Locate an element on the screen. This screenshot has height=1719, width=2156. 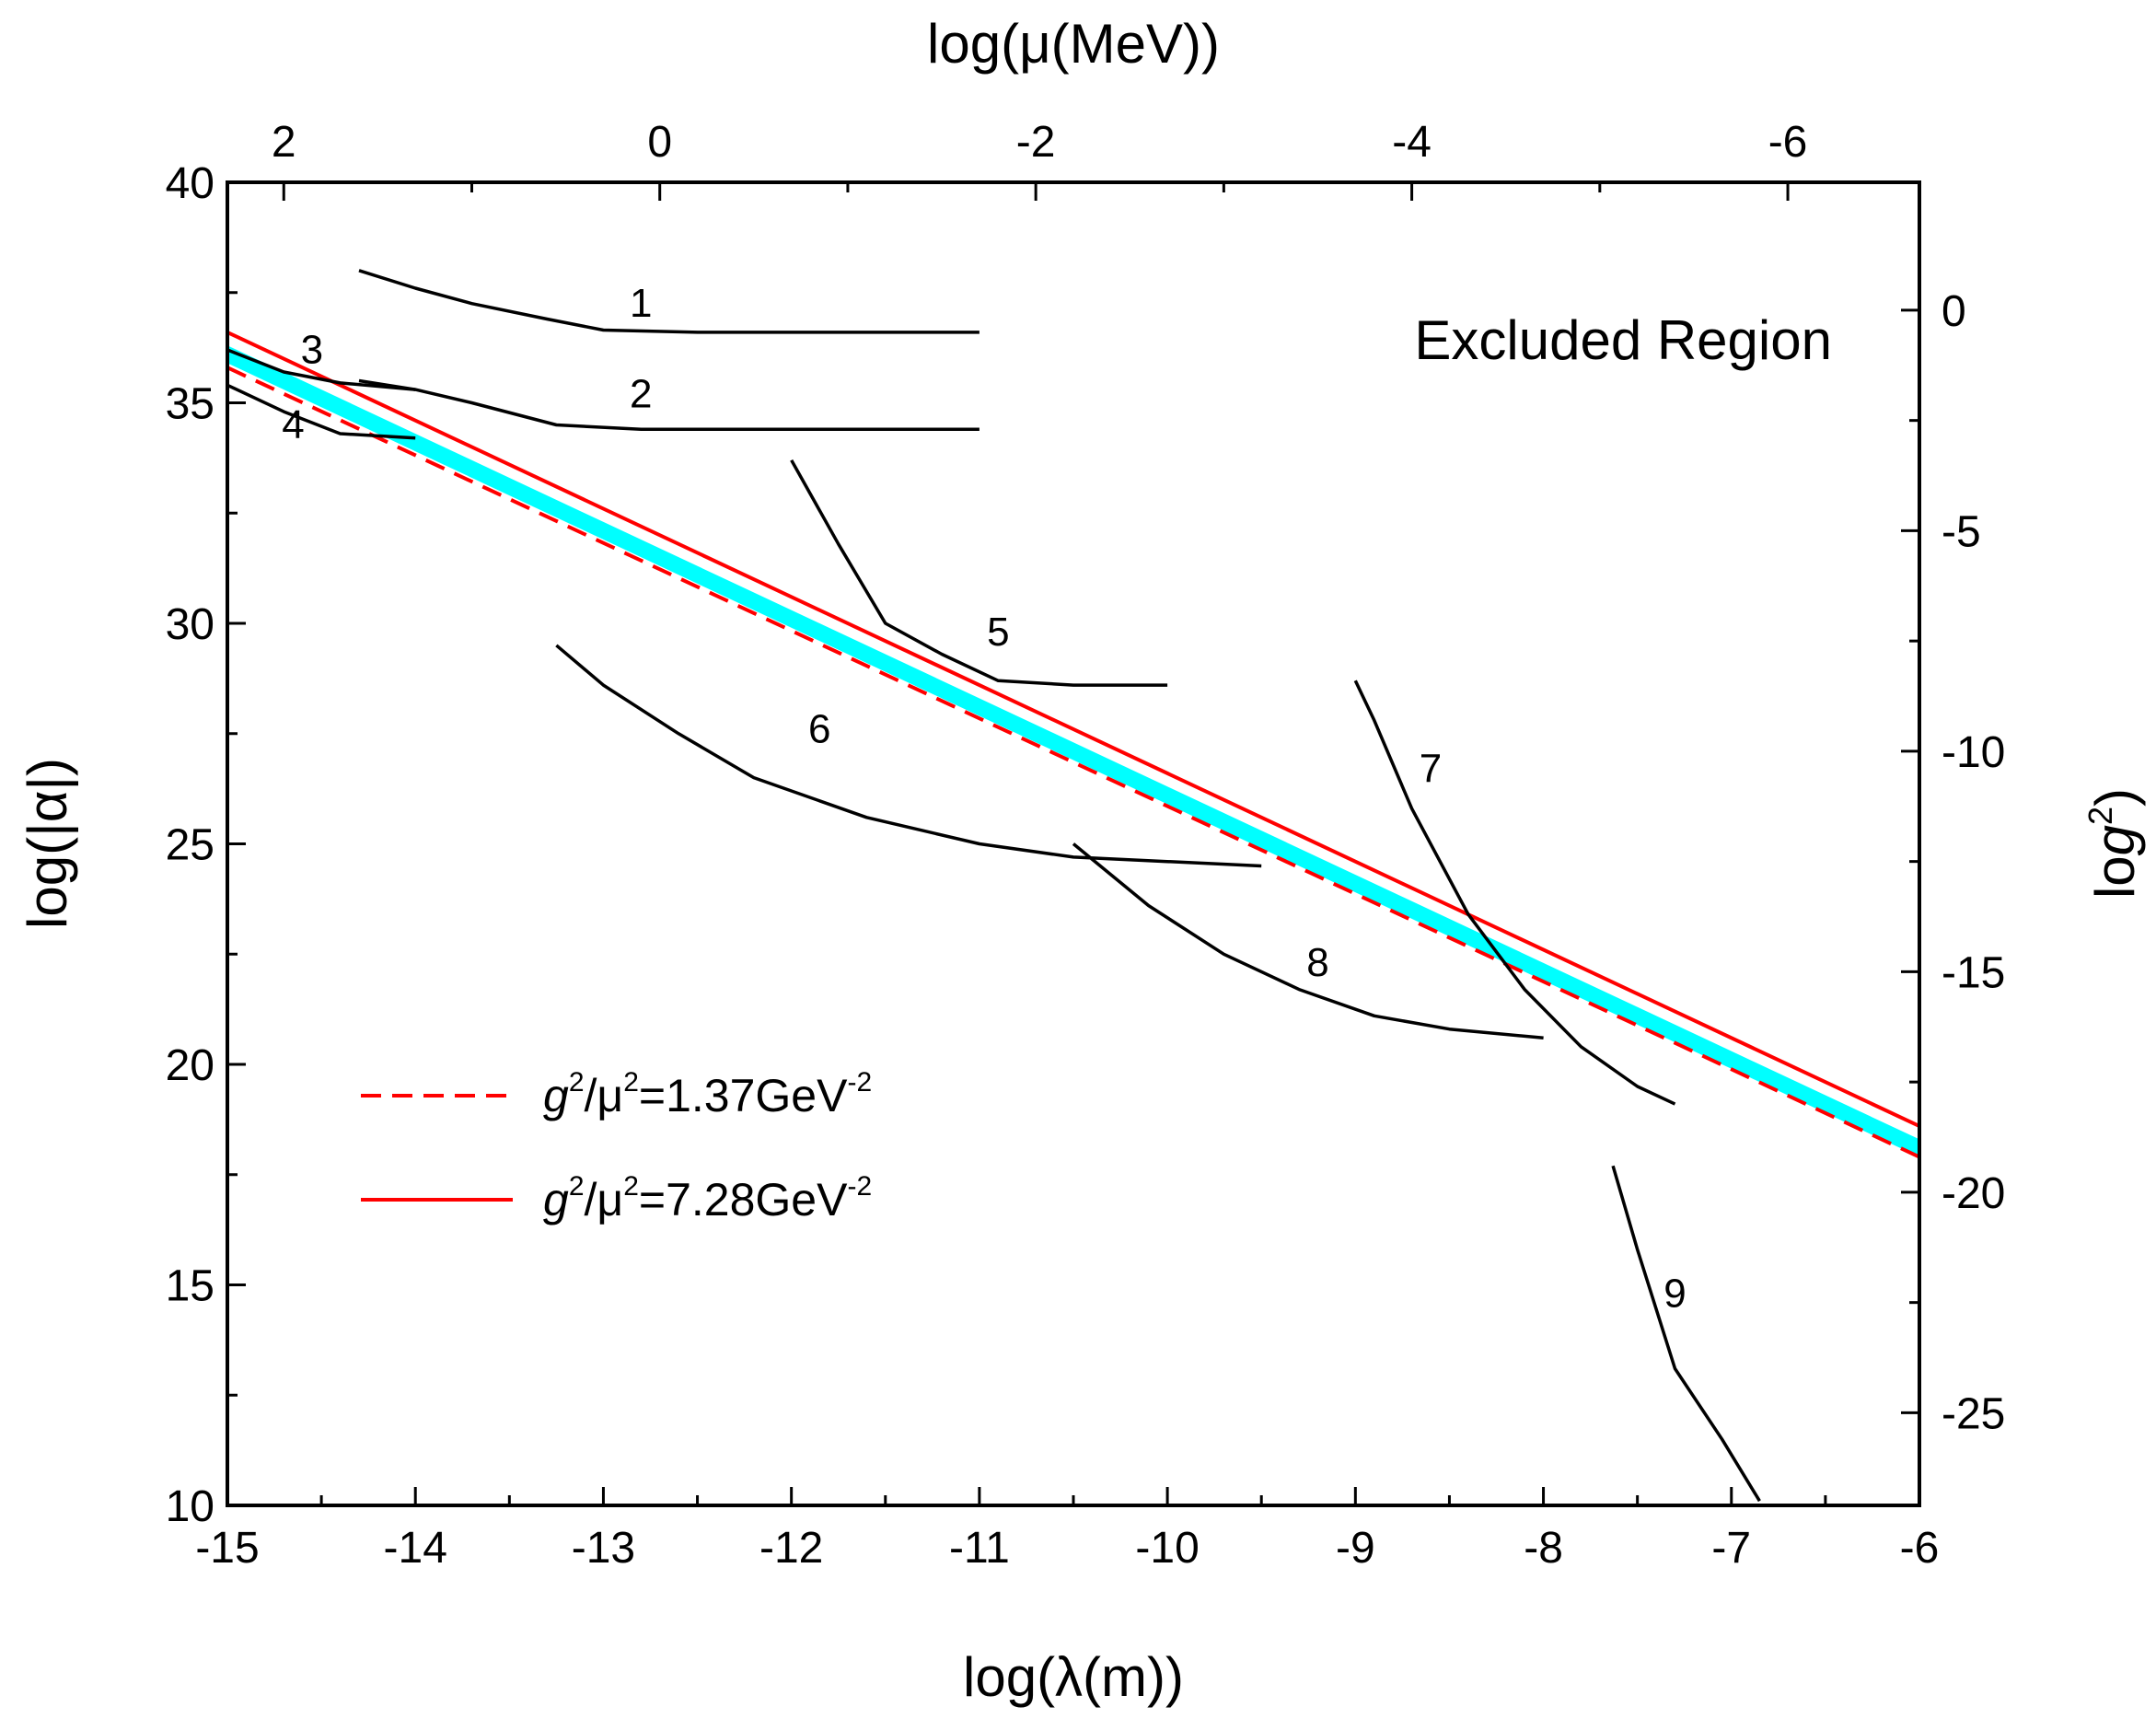
x2-axis-title: log(μ(MeV)) is located at coordinates (1073, 44).